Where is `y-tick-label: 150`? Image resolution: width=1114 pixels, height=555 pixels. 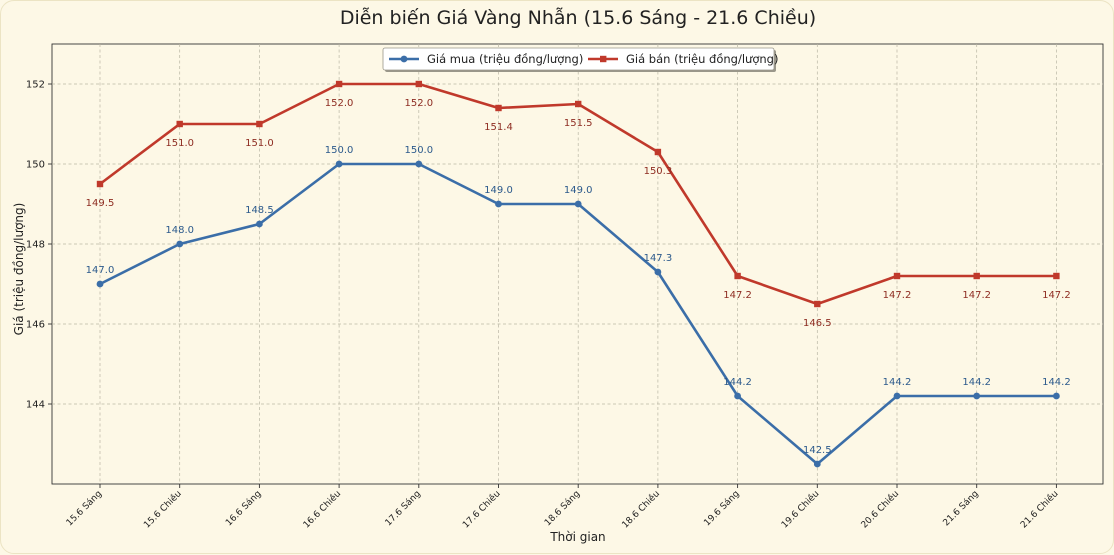 y-tick-label: 150 is located at coordinates (35, 165).